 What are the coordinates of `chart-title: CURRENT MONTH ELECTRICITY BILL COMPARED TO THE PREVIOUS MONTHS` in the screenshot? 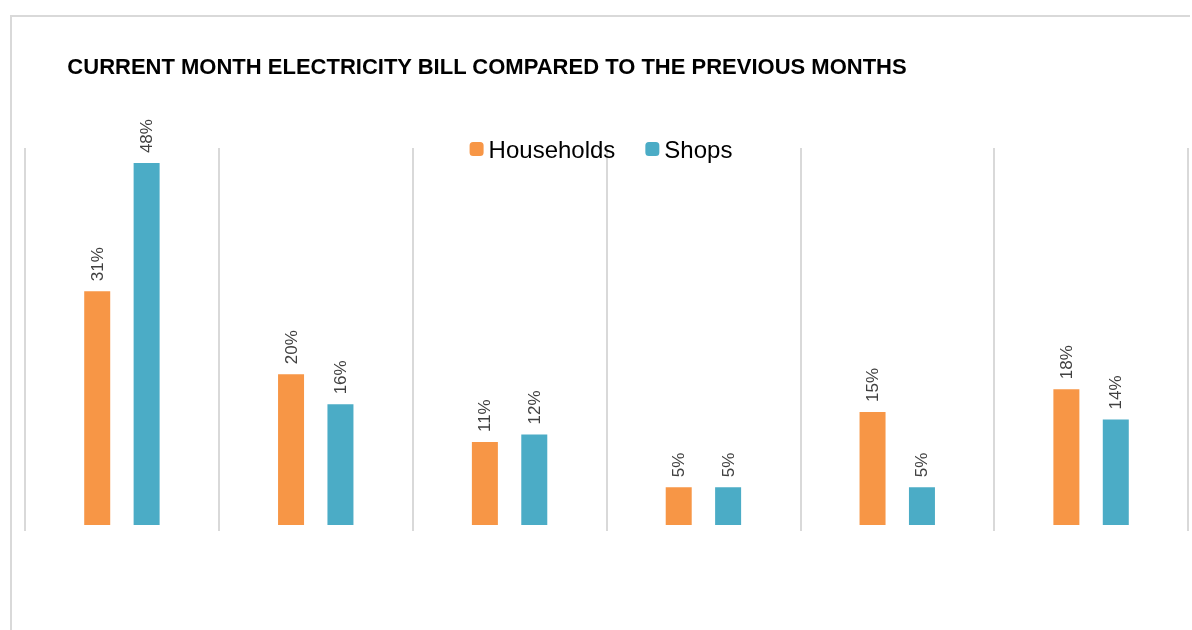 It's located at (487, 66).